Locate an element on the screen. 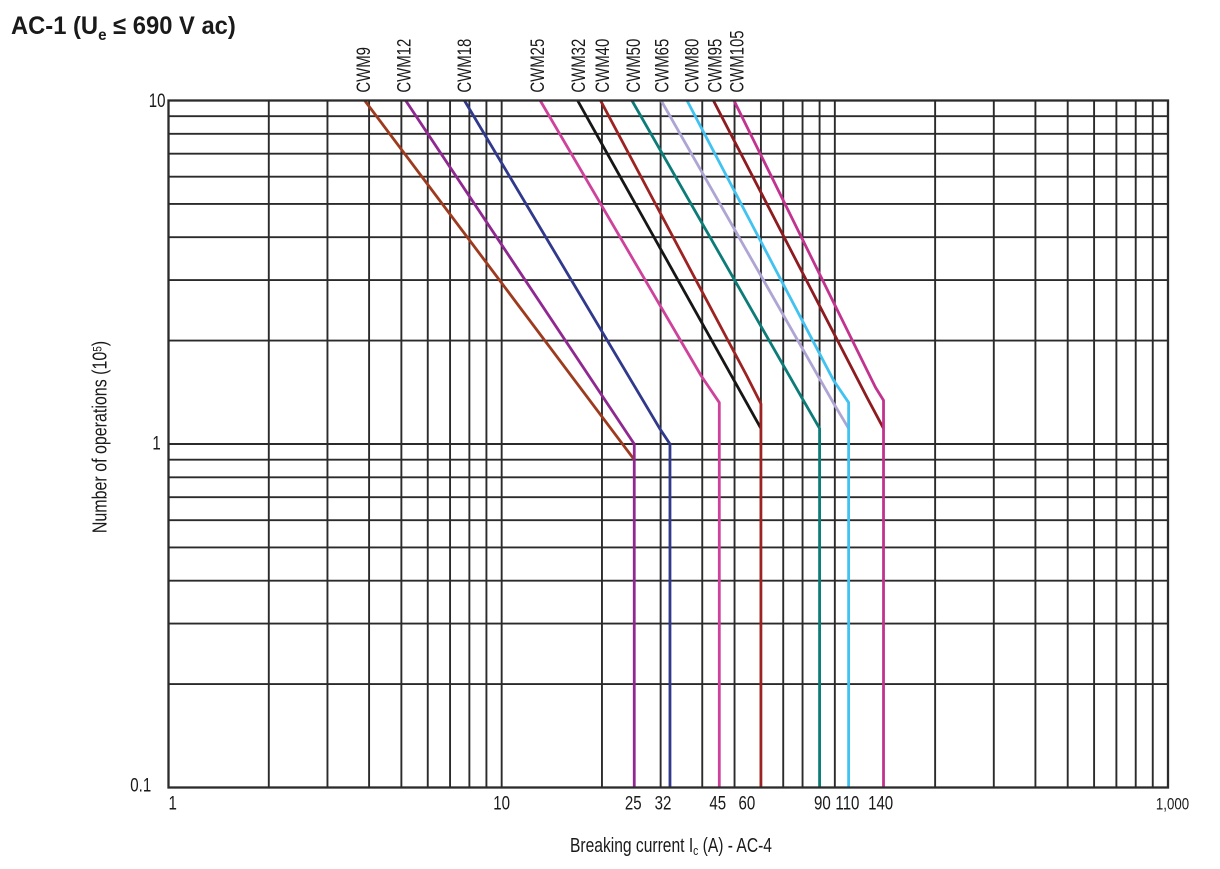 This screenshot has width=1220, height=869. series-CWM40 is located at coordinates (681, 443).